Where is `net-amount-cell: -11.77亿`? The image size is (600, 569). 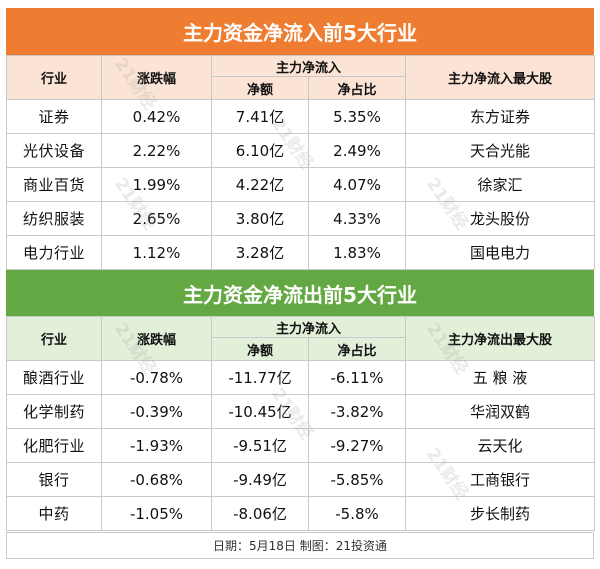
net-amount-cell: -11.77亿 is located at coordinates (260, 377).